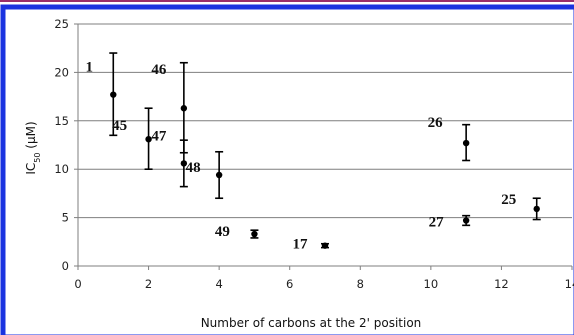 This screenshot has height=335, width=574. I want to click on point-label-1: 1, so click(90, 68).